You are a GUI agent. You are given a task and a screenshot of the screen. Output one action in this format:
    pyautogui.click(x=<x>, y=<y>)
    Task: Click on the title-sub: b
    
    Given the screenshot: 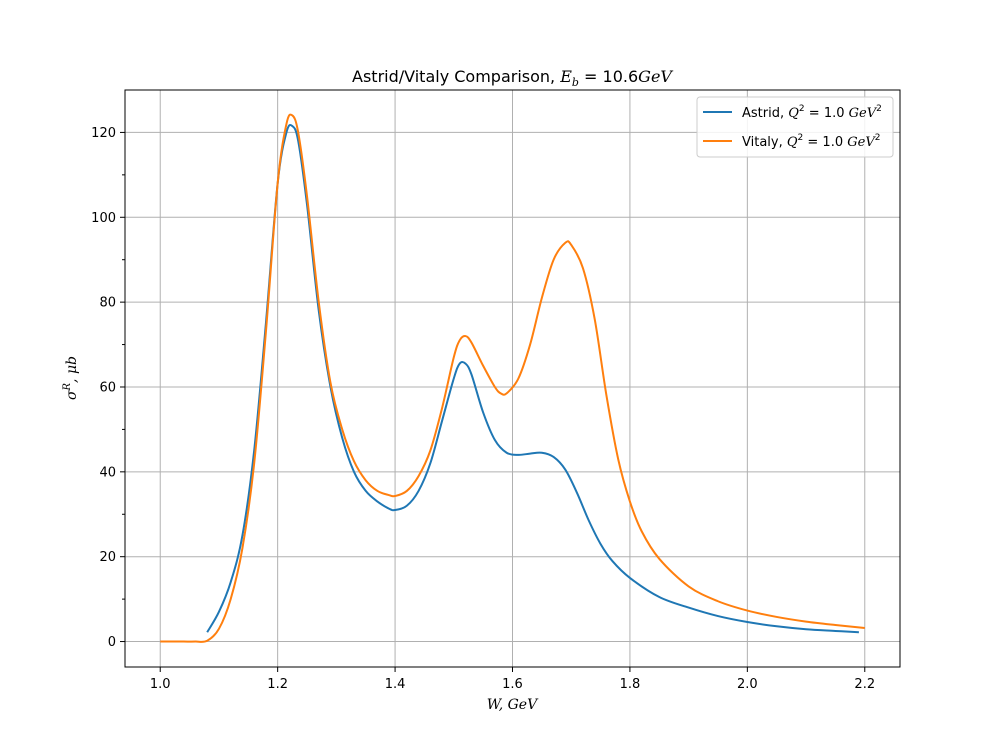 What is the action you would take?
    pyautogui.click(x=575, y=82)
    